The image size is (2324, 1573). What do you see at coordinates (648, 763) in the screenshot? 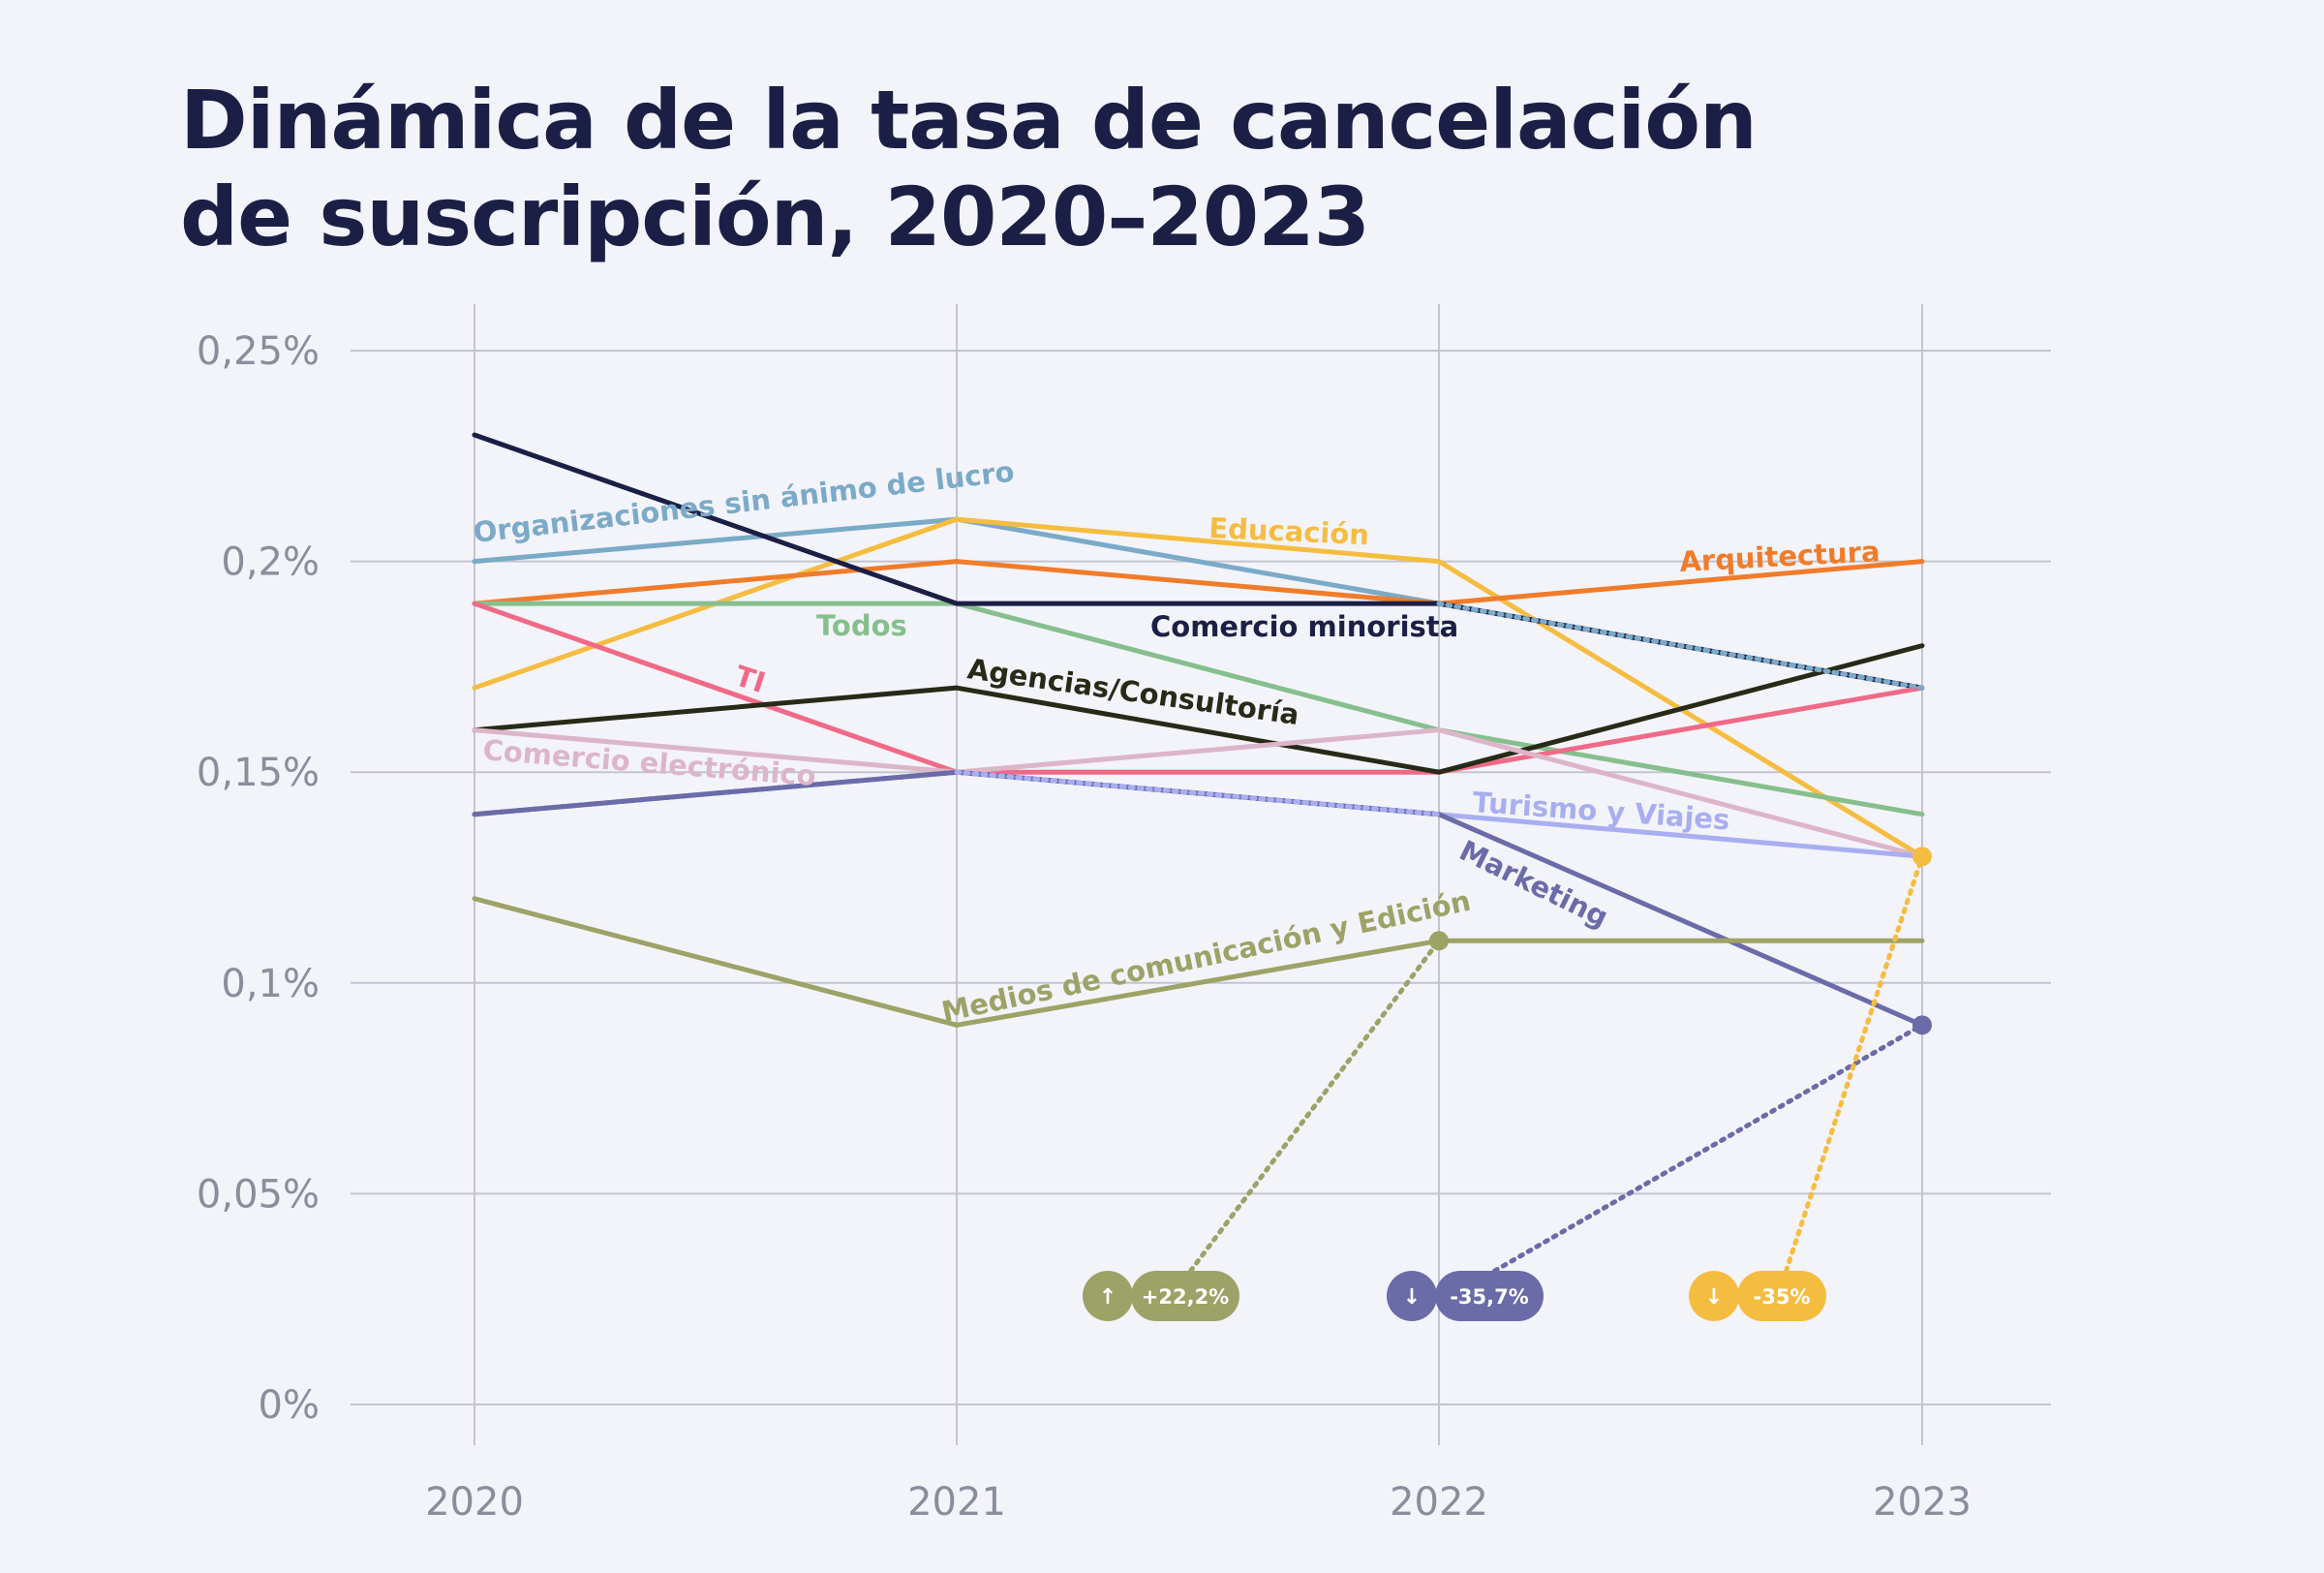
I see `series-label-comercio-electronico: Comercio electrónico` at bounding box center [648, 763].